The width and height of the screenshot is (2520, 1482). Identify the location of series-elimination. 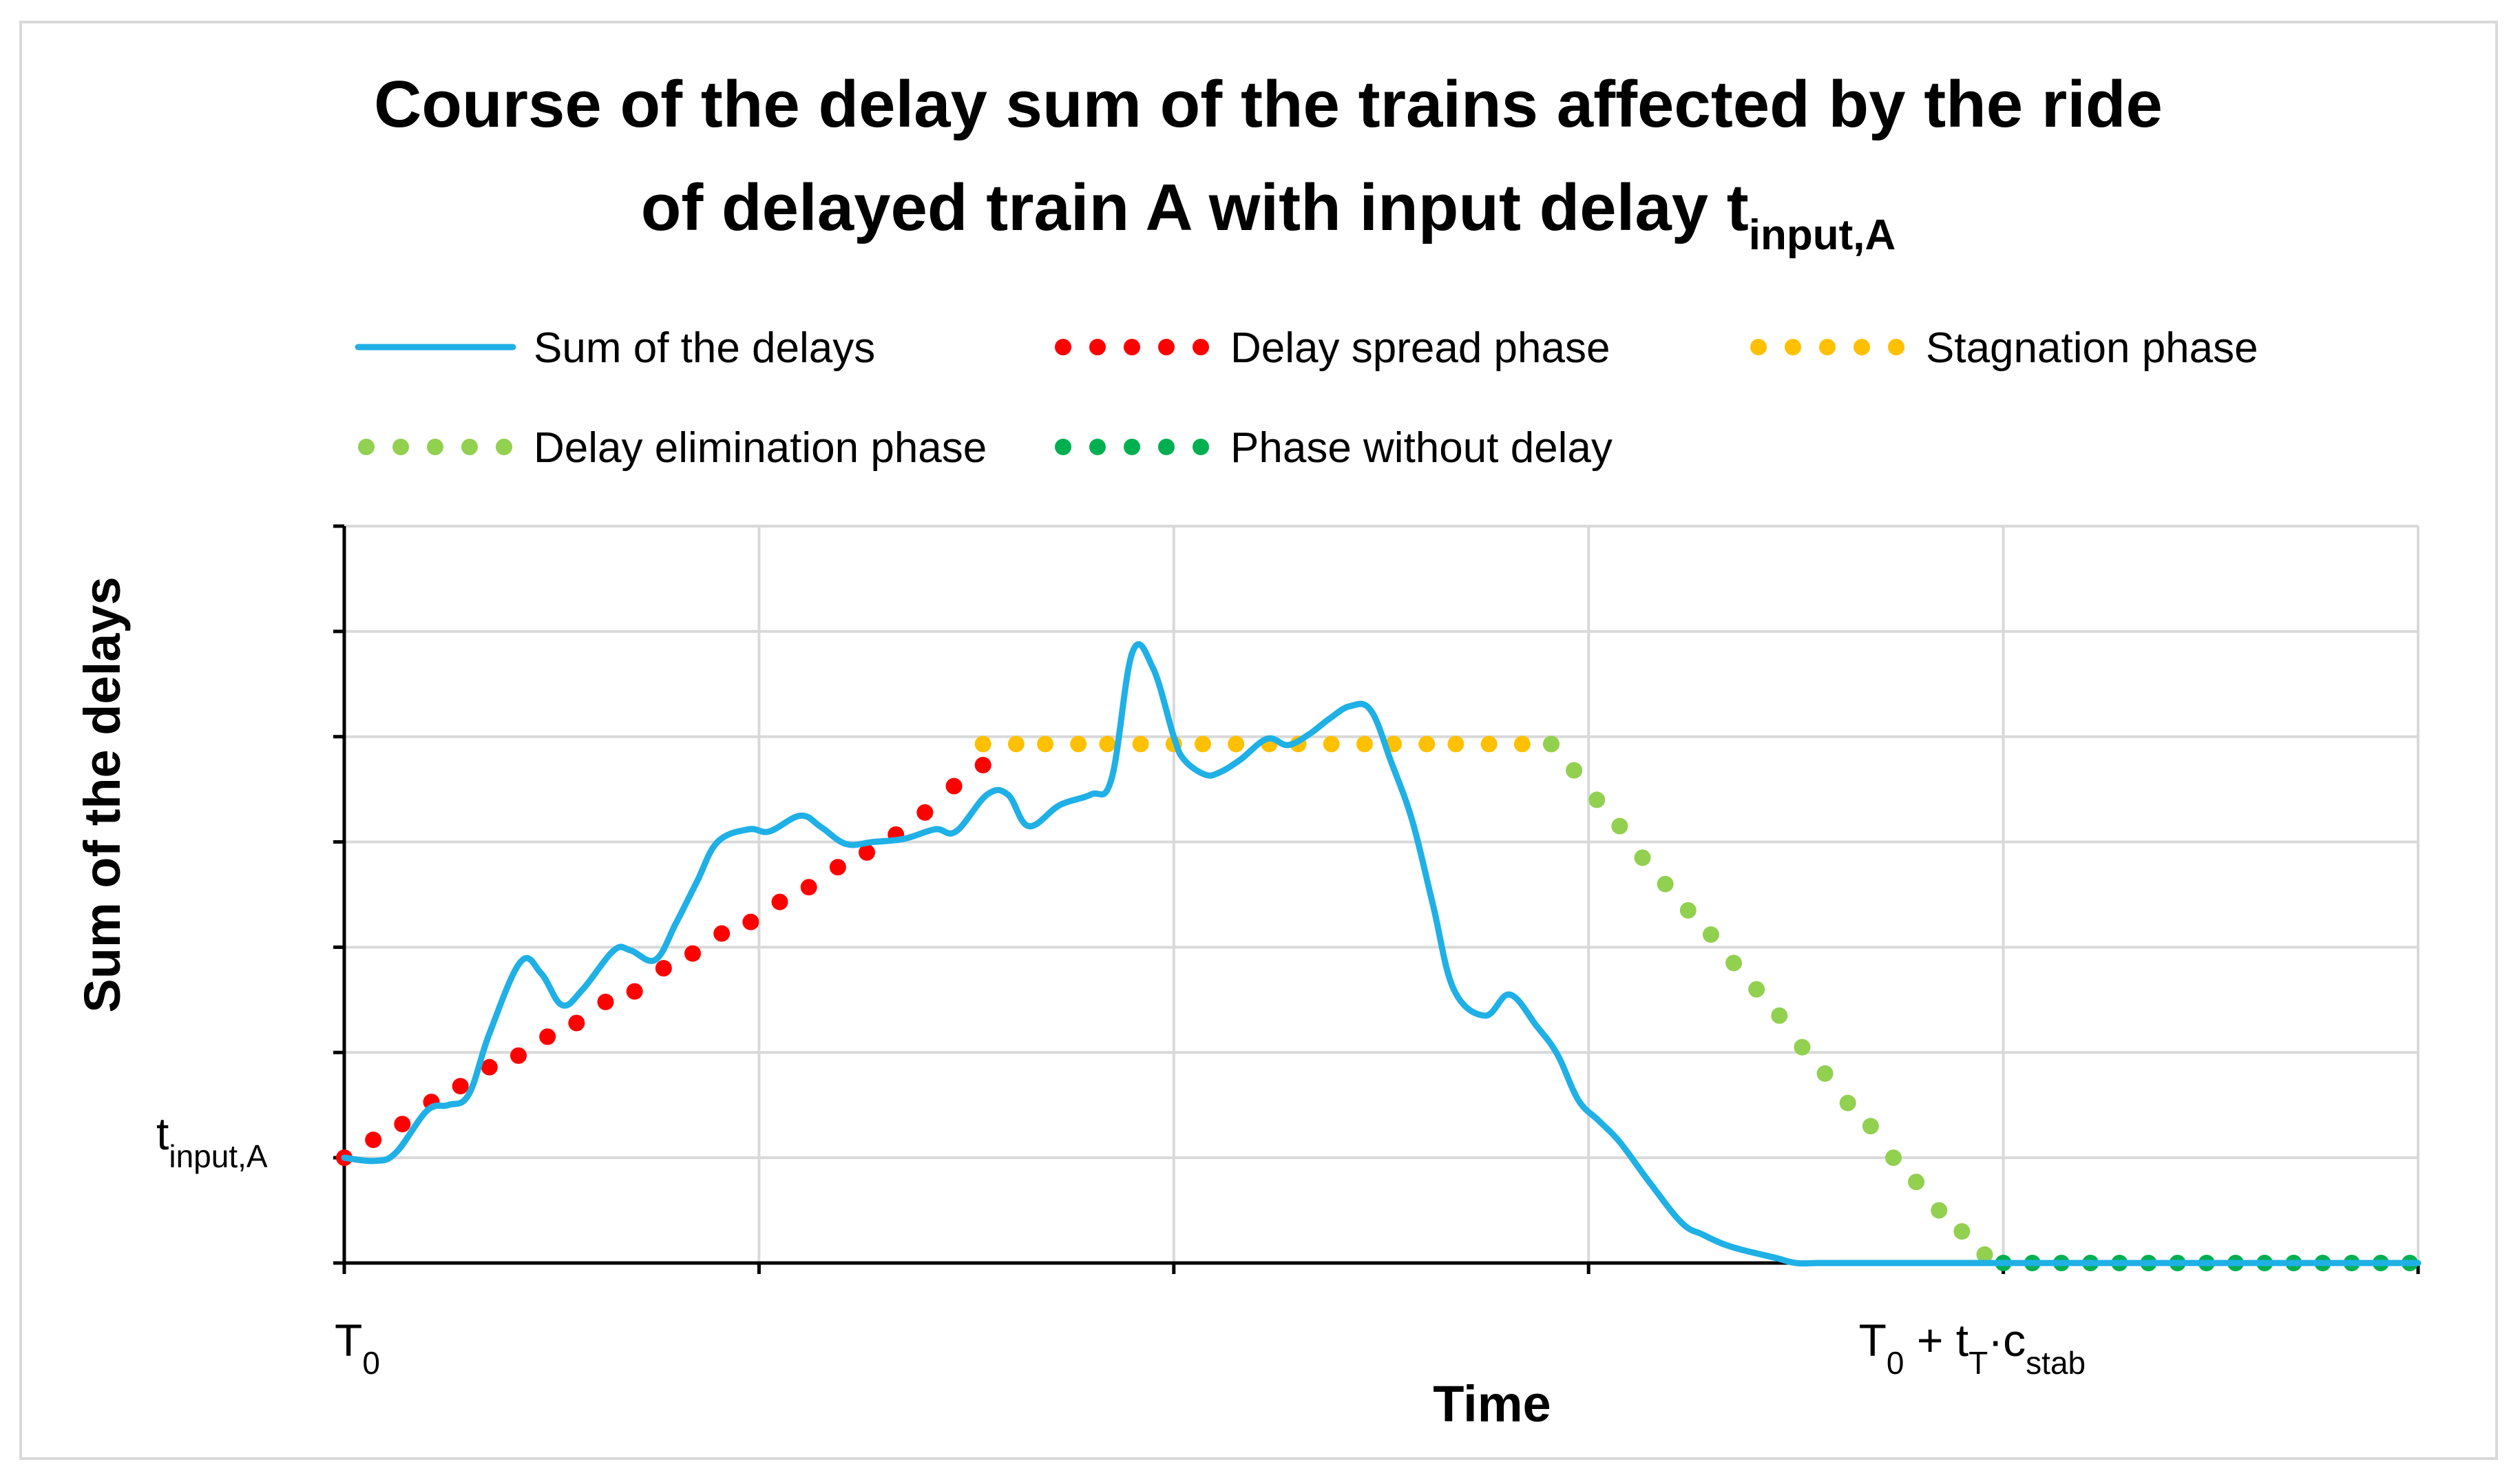
(1767, 999).